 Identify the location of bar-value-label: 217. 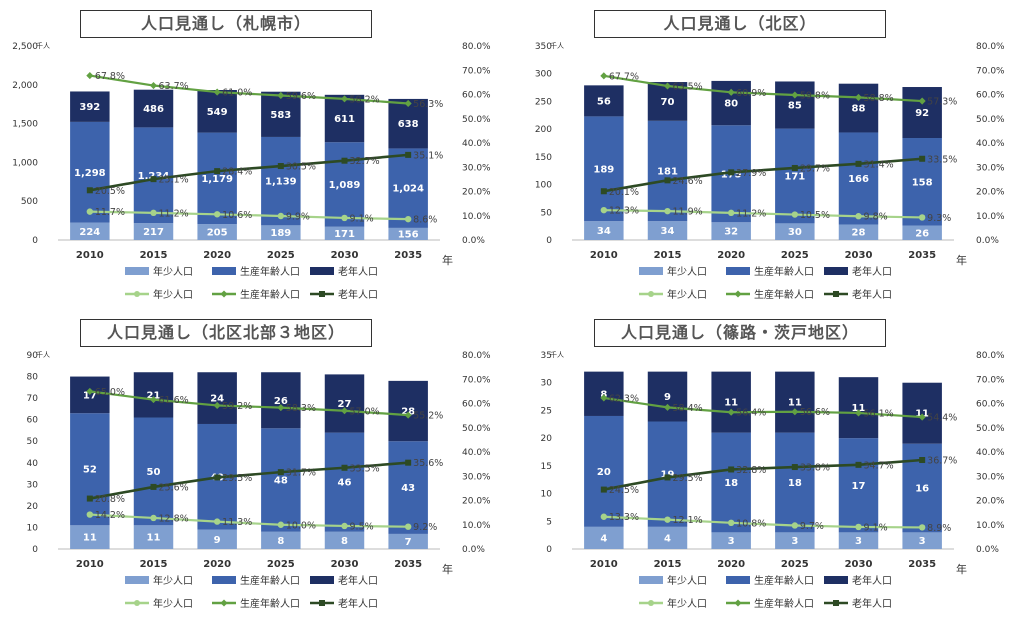
(153, 232).